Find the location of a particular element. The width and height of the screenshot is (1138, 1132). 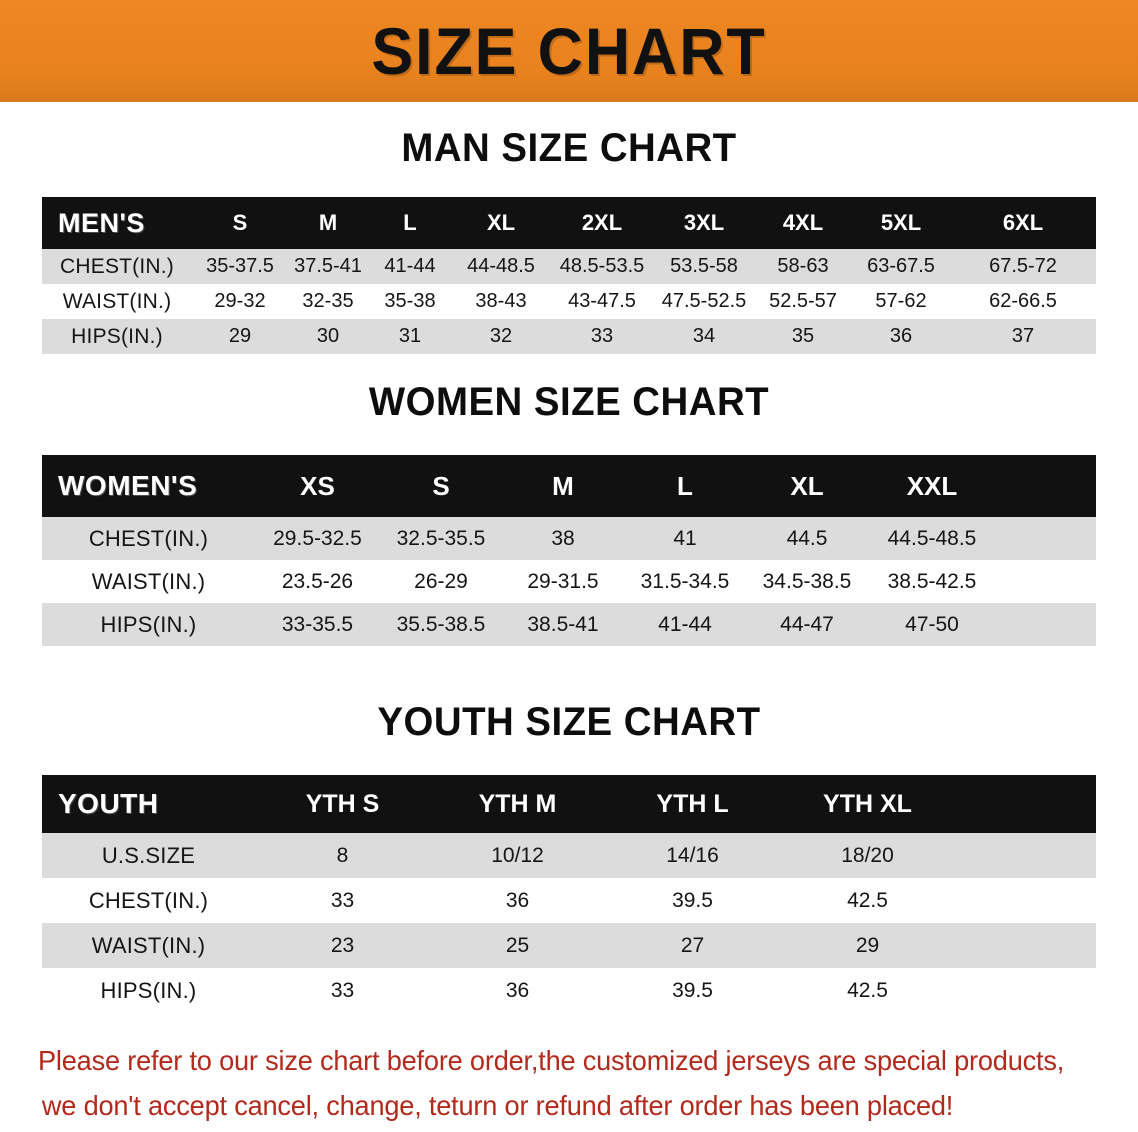

youth-cell-3-0: 33 is located at coordinates (342, 990).